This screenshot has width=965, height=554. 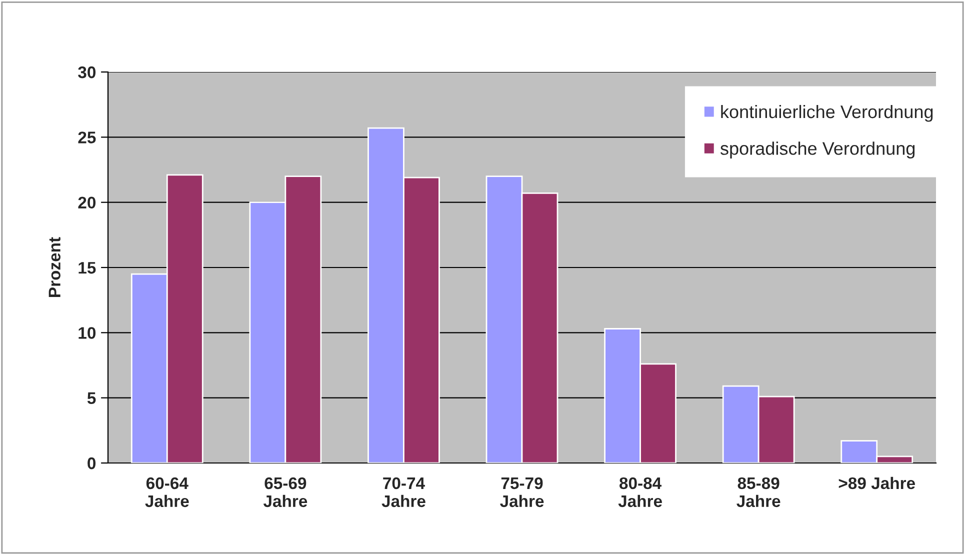 I want to click on y-axis-title: Prozent, so click(x=54, y=267).